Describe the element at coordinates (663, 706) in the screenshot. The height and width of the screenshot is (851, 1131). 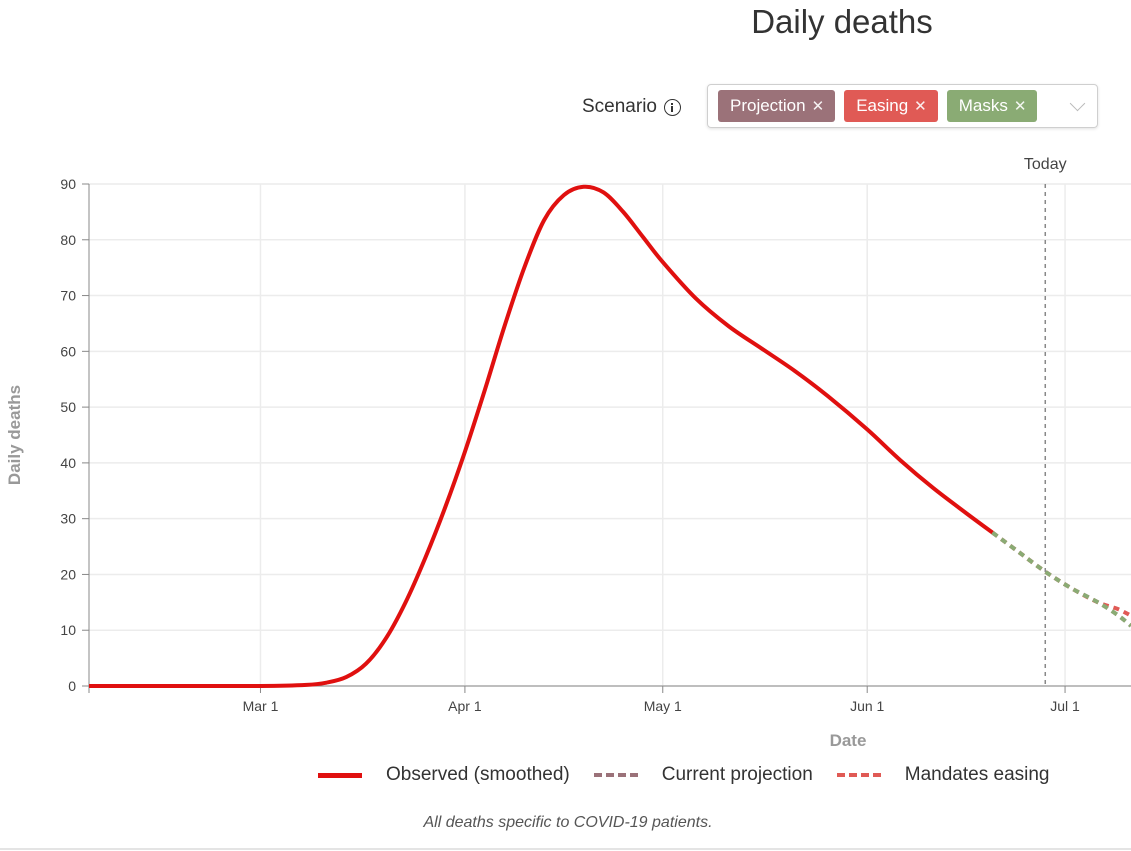
I see `x-tick-label: May 1` at that location.